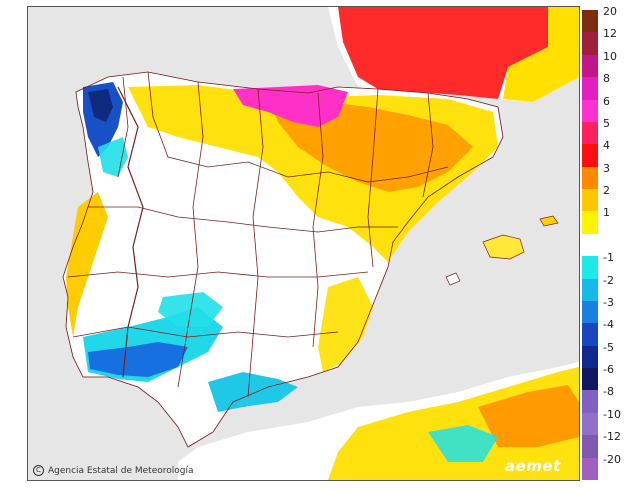 The image size is (630, 500). What do you see at coordinates (606, 243) in the screenshot?
I see `color-legend: 20 12 10 8 6 5 4 3 2 1 -1 -2 -3 -4 -5 -6 -8 -10 -12 -20` at bounding box center [606, 243].